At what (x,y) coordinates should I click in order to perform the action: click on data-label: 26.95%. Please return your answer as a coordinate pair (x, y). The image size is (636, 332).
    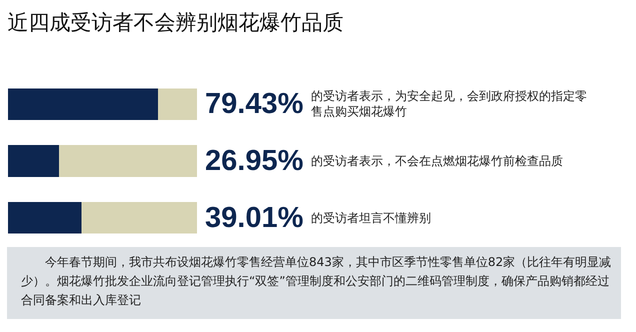
    Looking at the image, I should click on (254, 161).